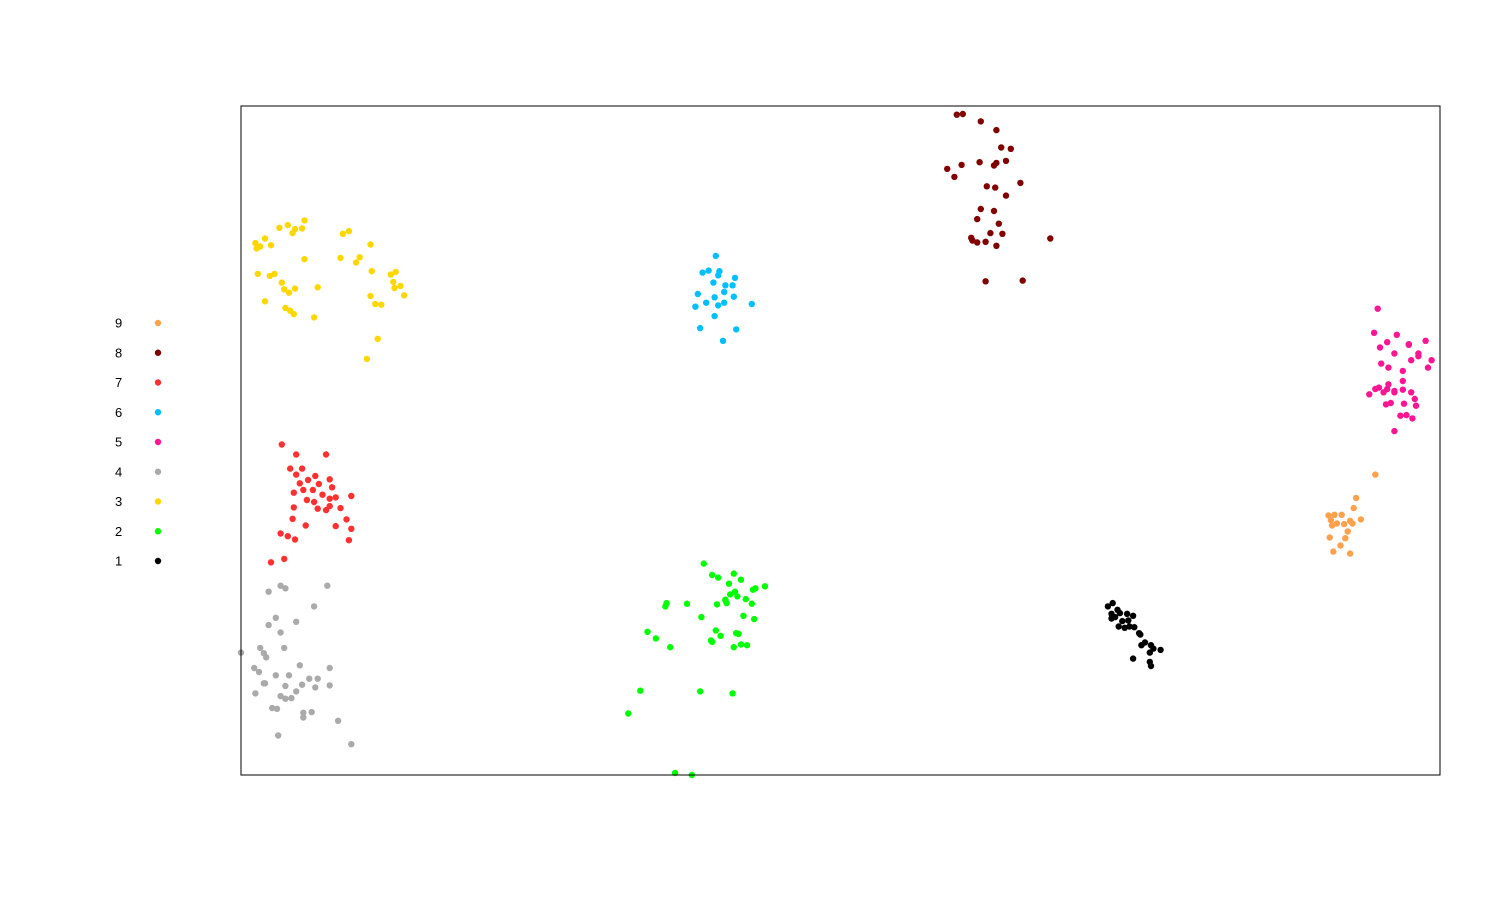 This screenshot has height=900, width=1500. Describe the element at coordinates (118, 382) in the screenshot. I see `legend-label: 7` at that location.